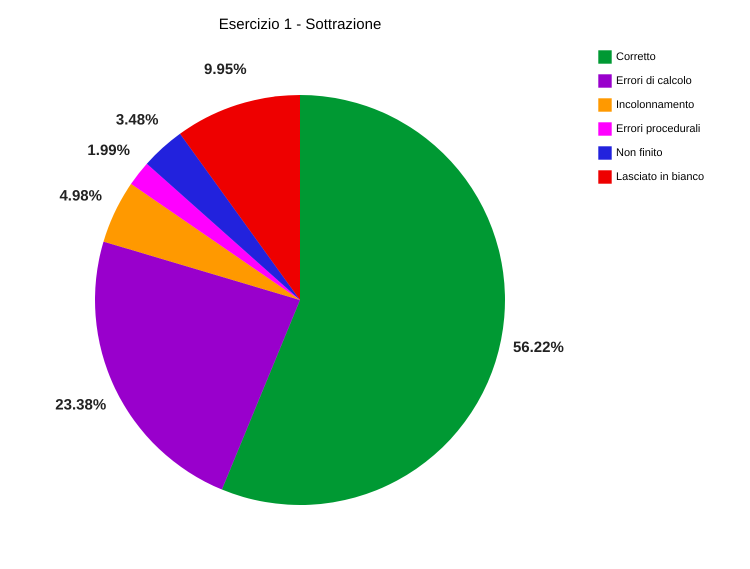 The image size is (750, 569). Describe the element at coordinates (660, 177) in the screenshot. I see `legend-label: Lasciato in bianco` at that location.